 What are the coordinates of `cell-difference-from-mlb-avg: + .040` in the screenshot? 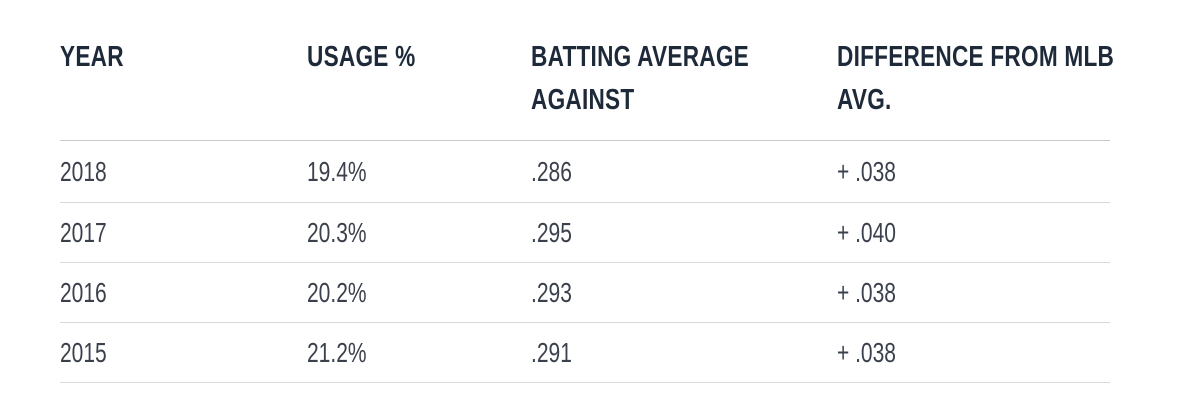 It's located at (973, 232).